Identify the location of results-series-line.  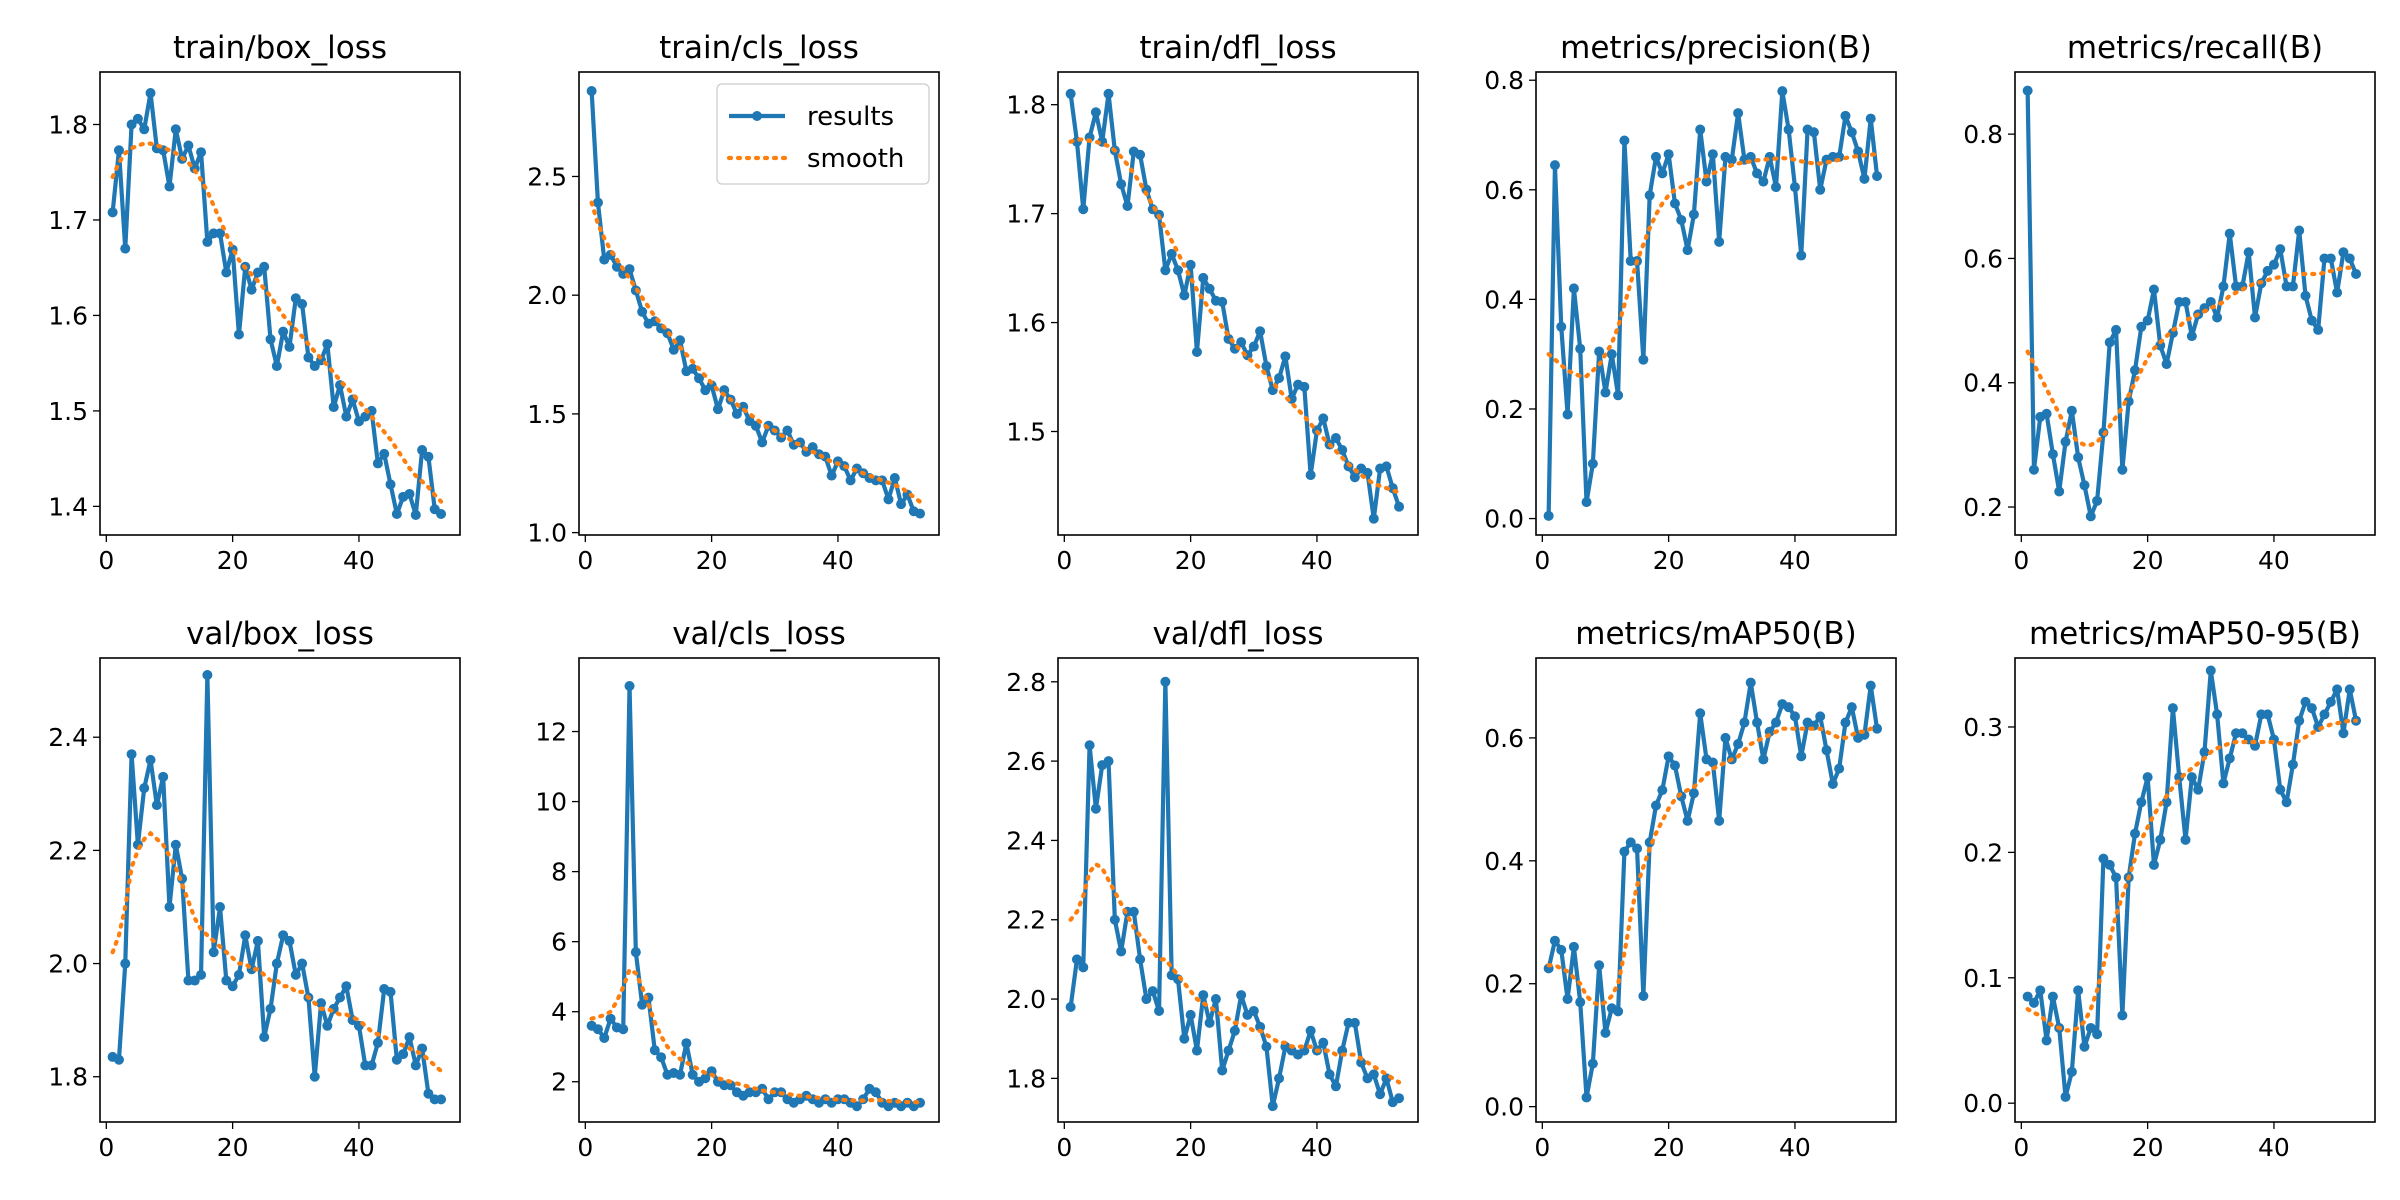
(276, 887).